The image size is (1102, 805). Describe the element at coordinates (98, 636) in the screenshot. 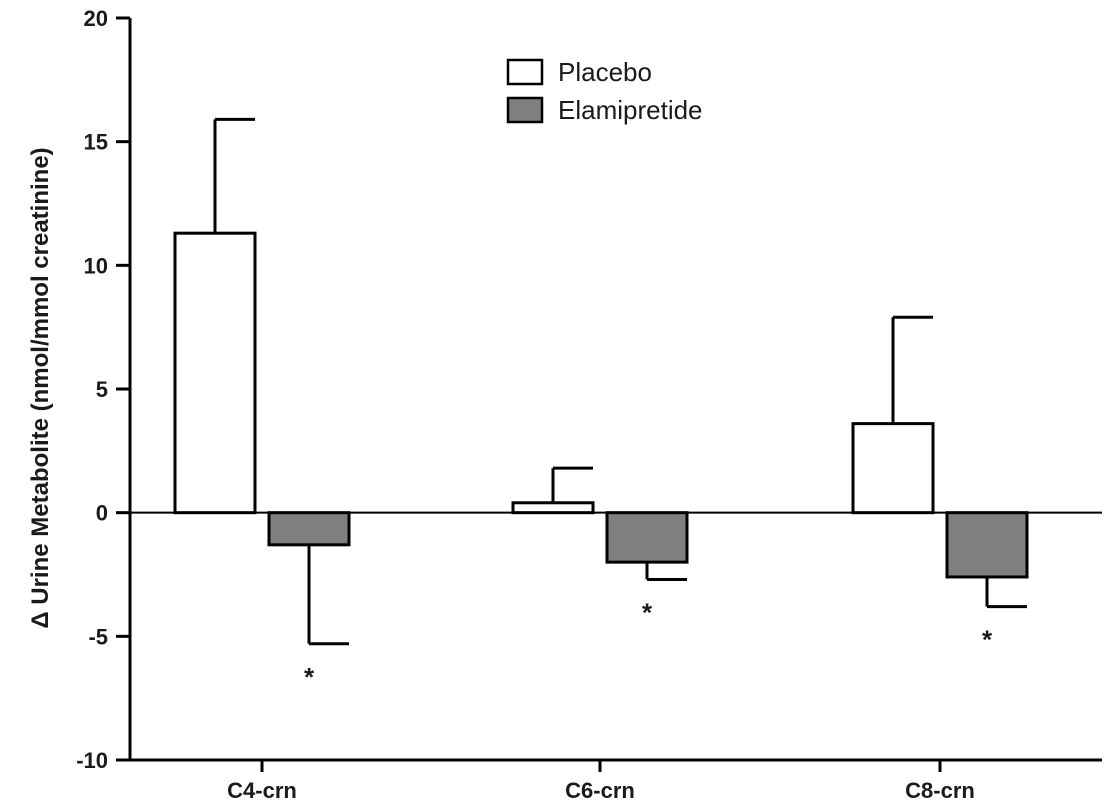

I see `y-tick-label: -5` at that location.